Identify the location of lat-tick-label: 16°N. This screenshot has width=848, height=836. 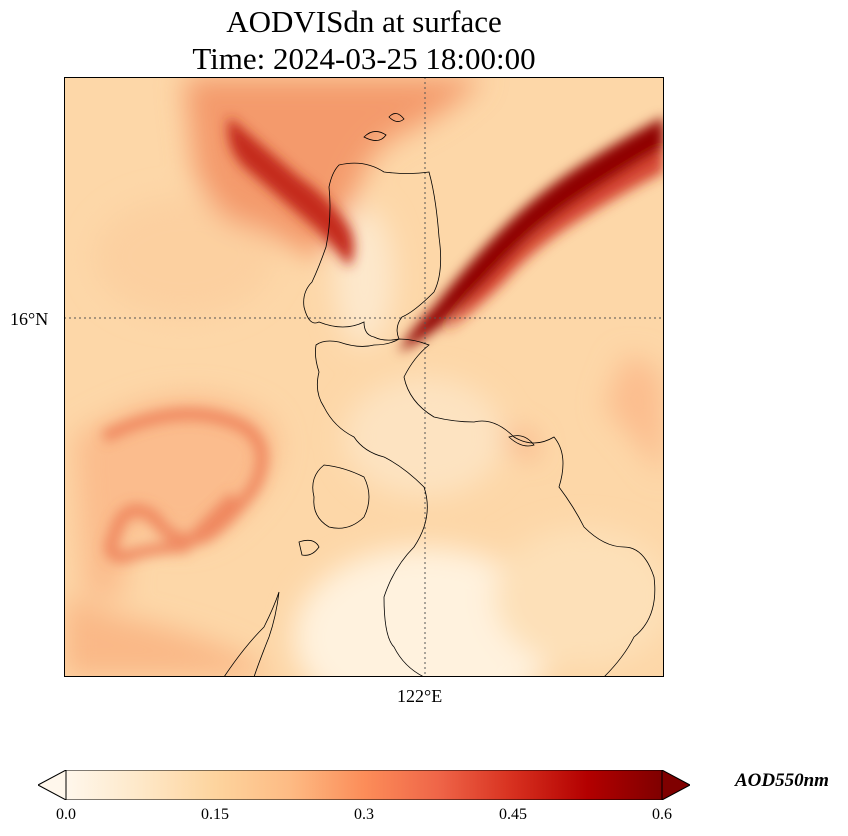
(29, 319).